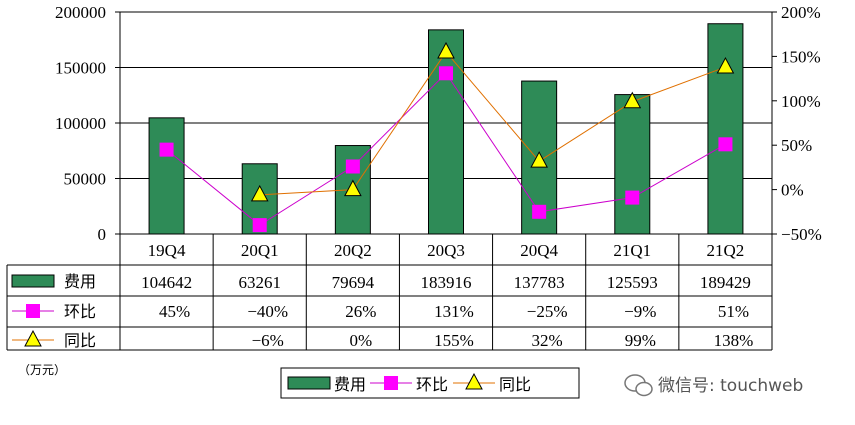  Describe the element at coordinates (801, 101) in the screenshot. I see `right-tick-label: 100%` at that location.